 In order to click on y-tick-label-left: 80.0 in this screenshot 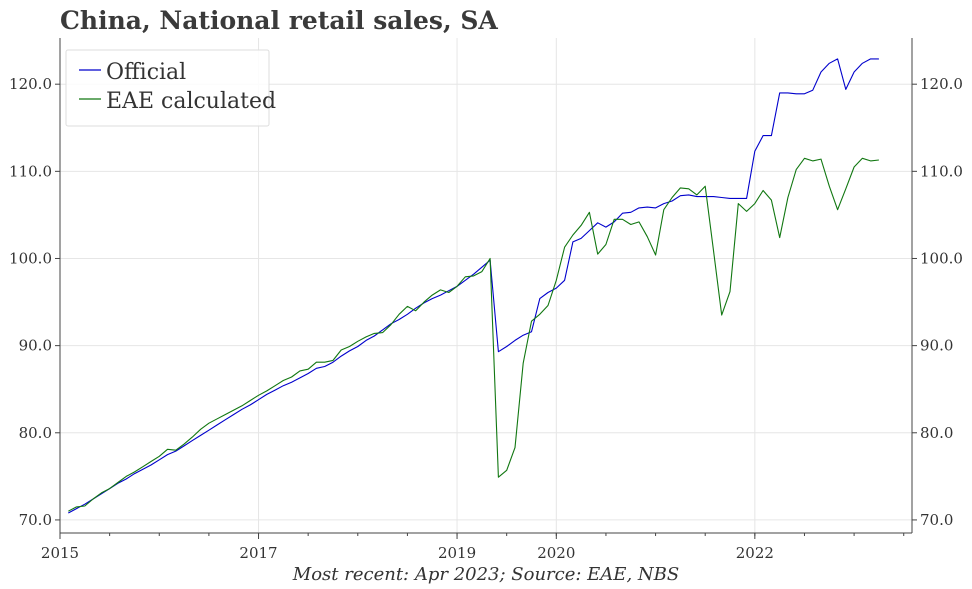, I will do `click(35, 433)`.